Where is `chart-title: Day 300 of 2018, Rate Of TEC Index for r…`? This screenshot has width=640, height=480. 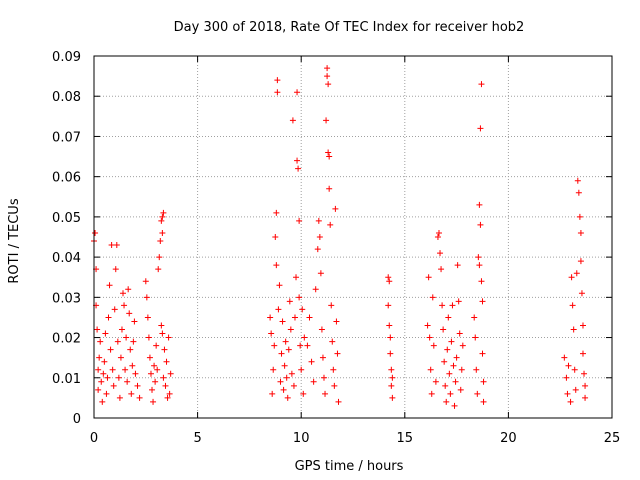
chart-title: Day 300 of 2018, Rate Of TEC Index for r… is located at coordinates (349, 27).